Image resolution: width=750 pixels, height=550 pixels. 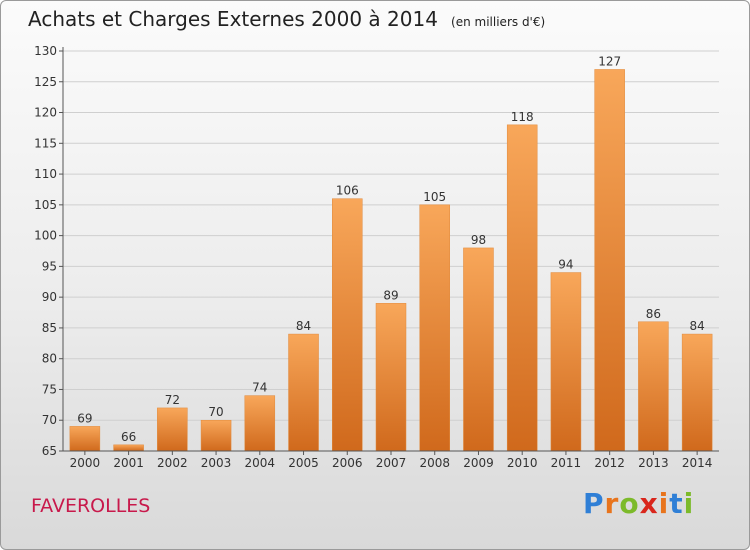 I want to click on data-label: 105, so click(x=434, y=197).